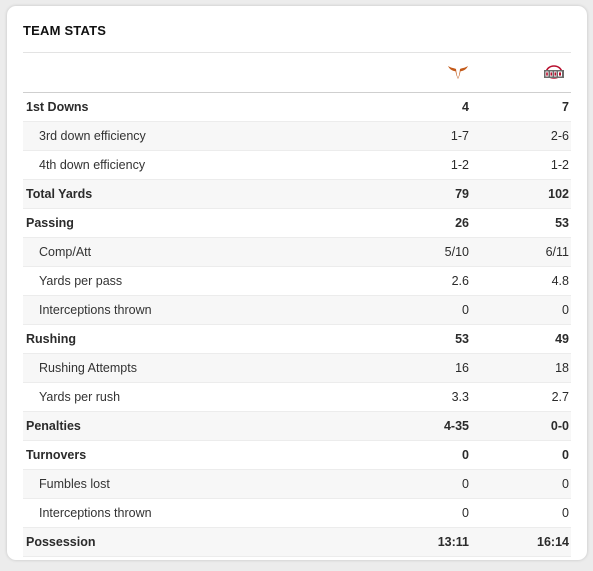  Describe the element at coordinates (59, 194) in the screenshot. I see `stat-label: Total Yards` at that location.